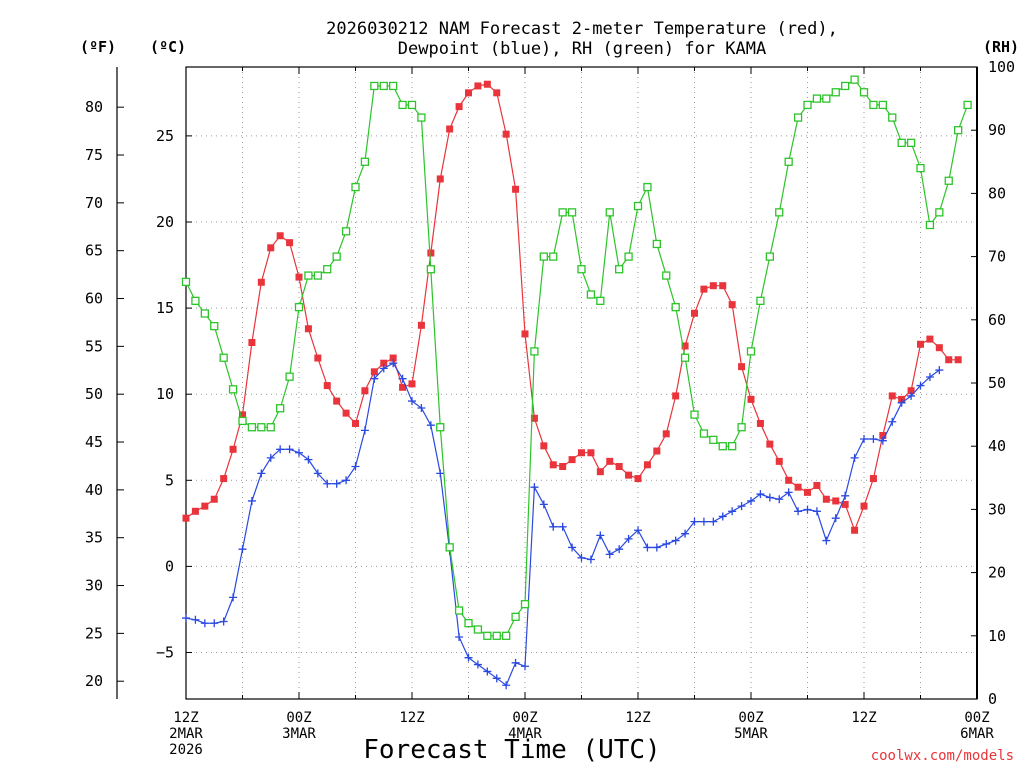  Describe the element at coordinates (997, 446) in the screenshot. I see `rh-tick-label: 40` at that location.